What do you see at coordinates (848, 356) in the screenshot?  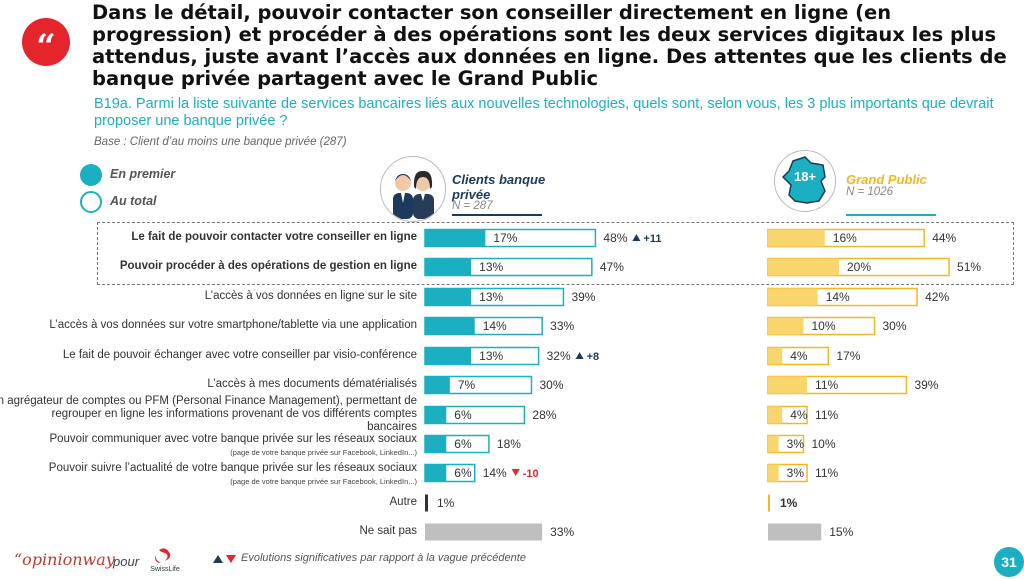 I see `value-public-total: 17%` at bounding box center [848, 356].